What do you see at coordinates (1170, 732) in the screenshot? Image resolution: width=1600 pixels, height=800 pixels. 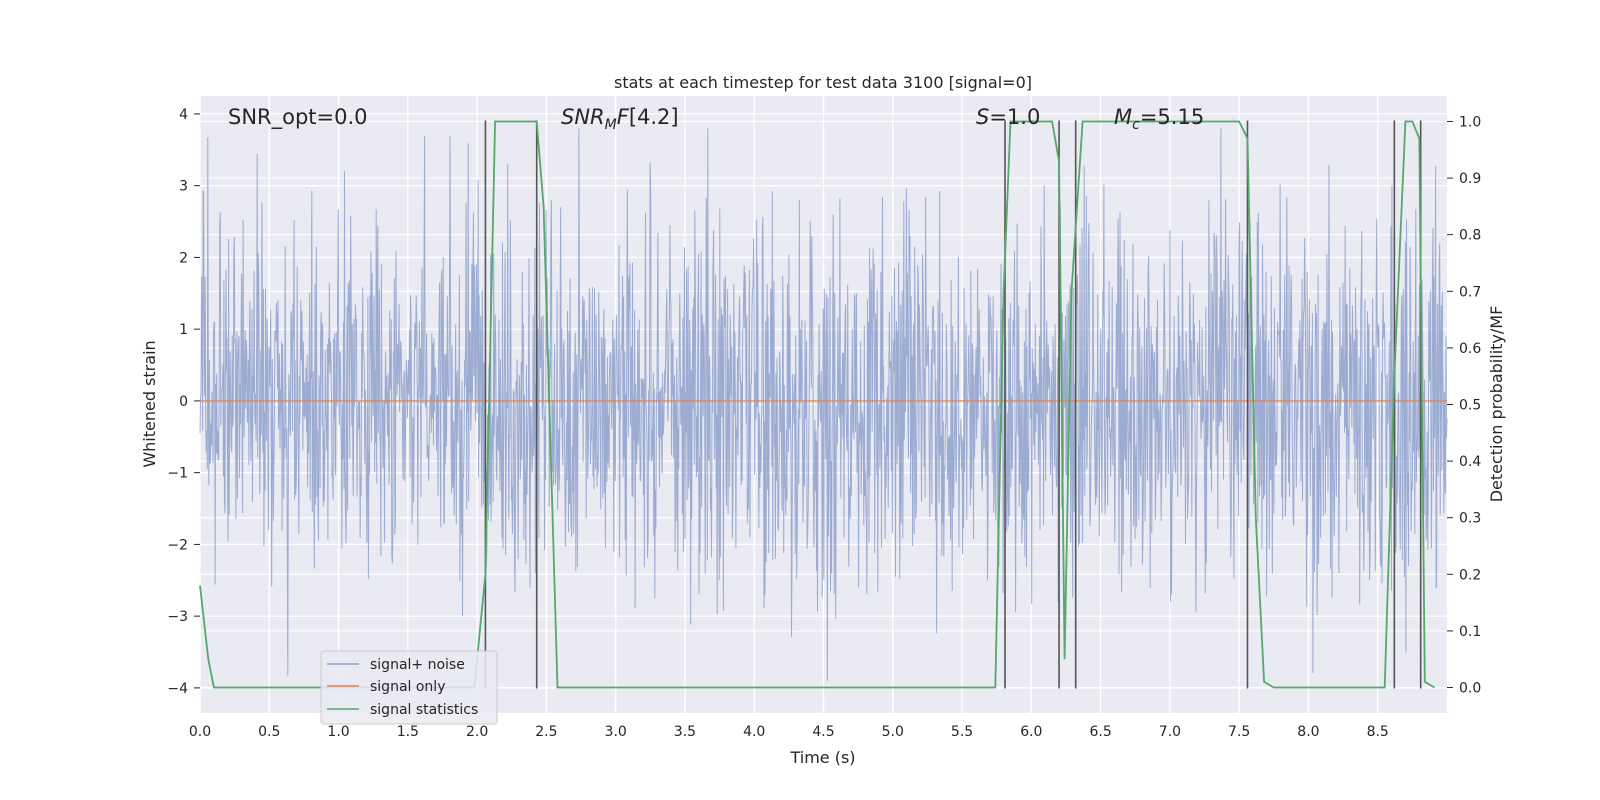 I see `x-tick-label: 7.0` at bounding box center [1170, 732].